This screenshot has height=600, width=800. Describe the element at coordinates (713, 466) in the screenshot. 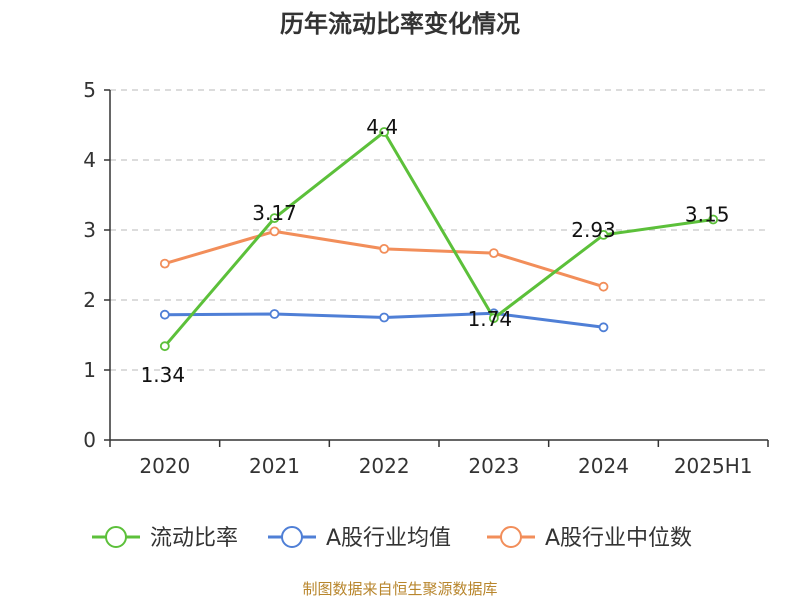

I see `x-tick-label-2025H1: 2025H1` at that location.